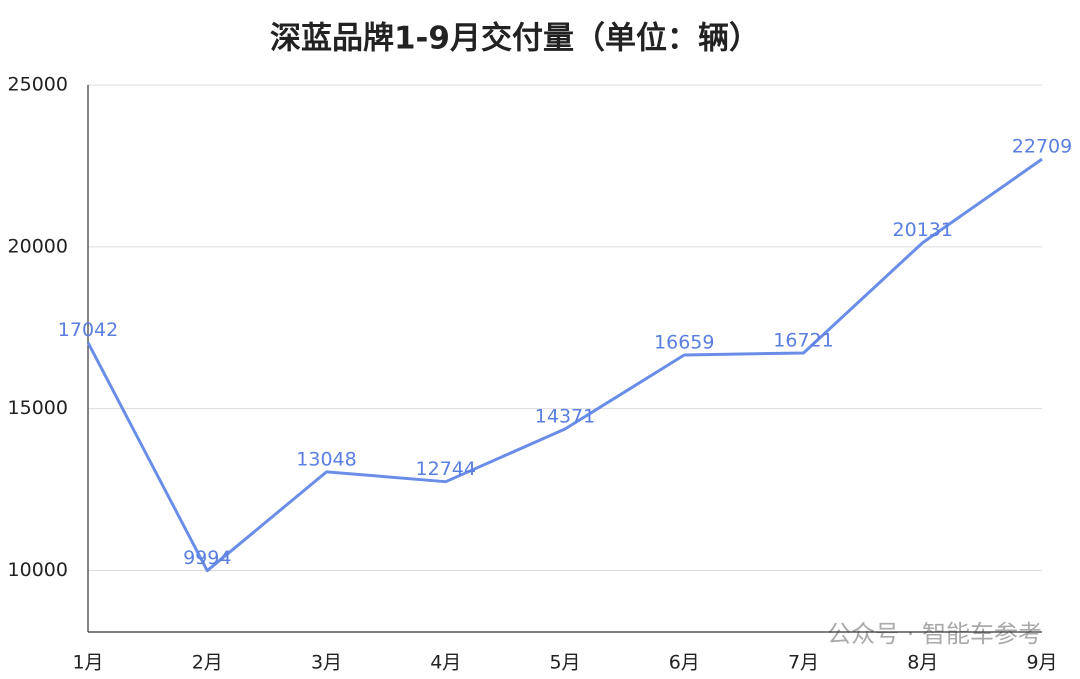 The width and height of the screenshot is (1080, 679). What do you see at coordinates (326, 459) in the screenshot?
I see `data-label: 13048` at bounding box center [326, 459].